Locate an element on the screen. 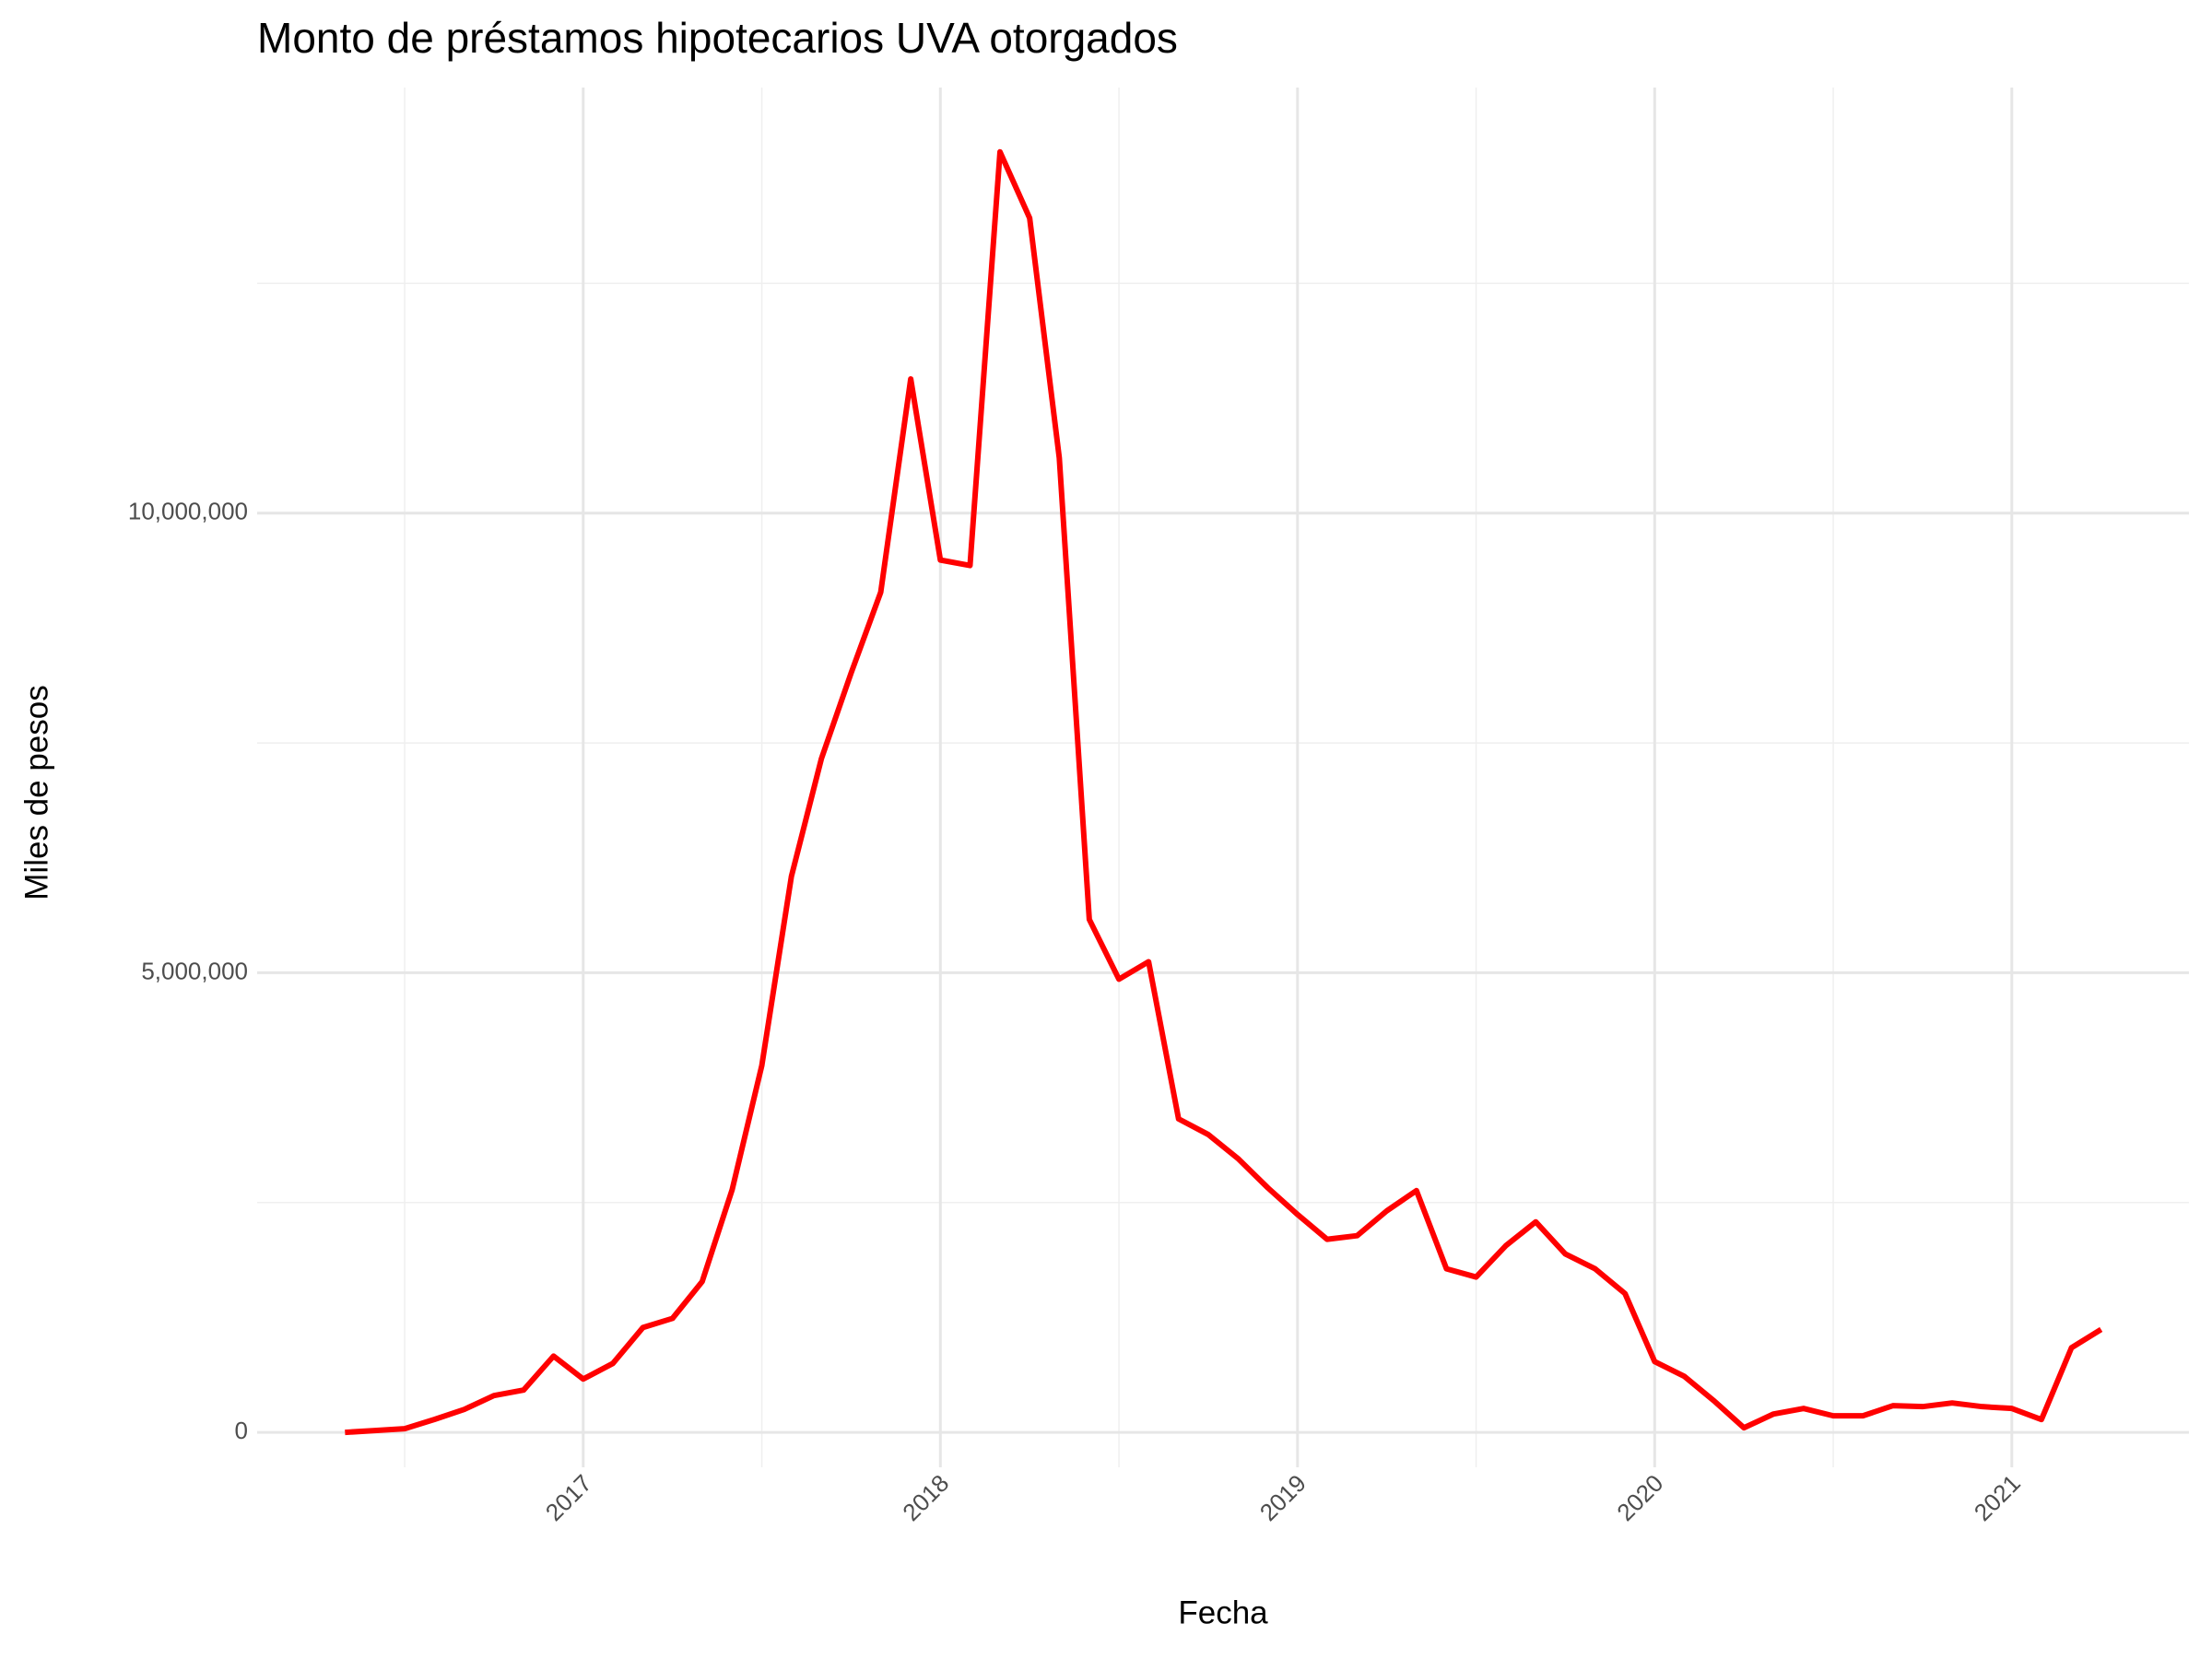 This screenshot has height=1659, width=2212. x-axis-title: Fecha is located at coordinates (1223, 1612).